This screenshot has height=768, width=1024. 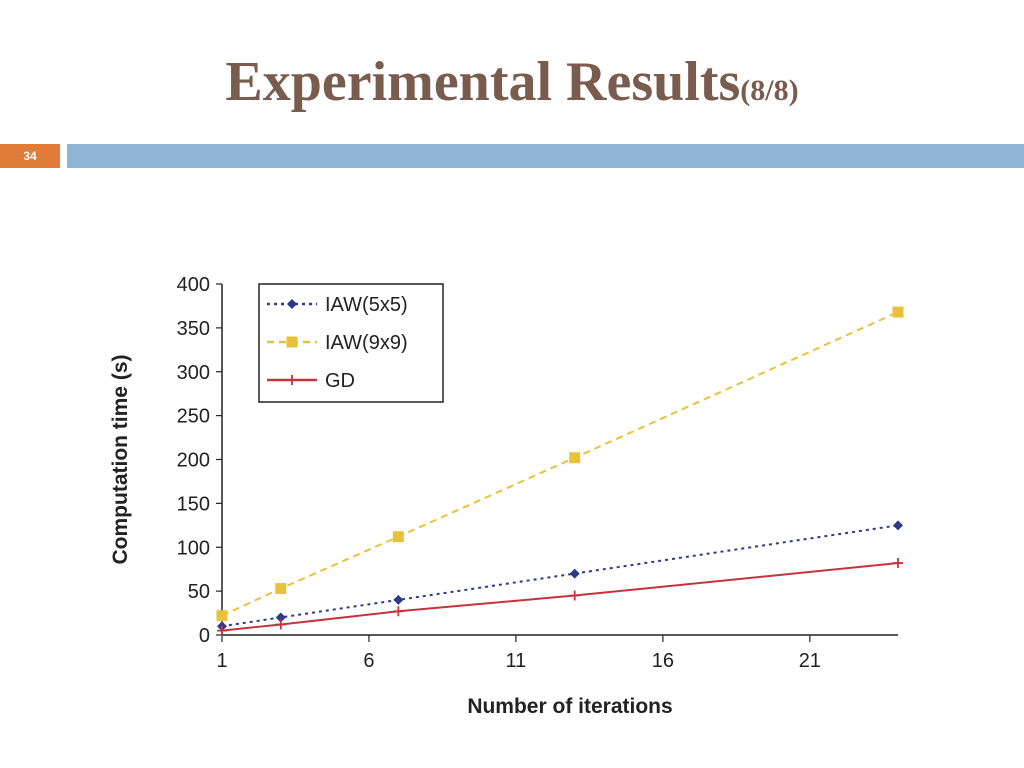 I want to click on series-line-iaw-5x5, so click(x=560, y=576).